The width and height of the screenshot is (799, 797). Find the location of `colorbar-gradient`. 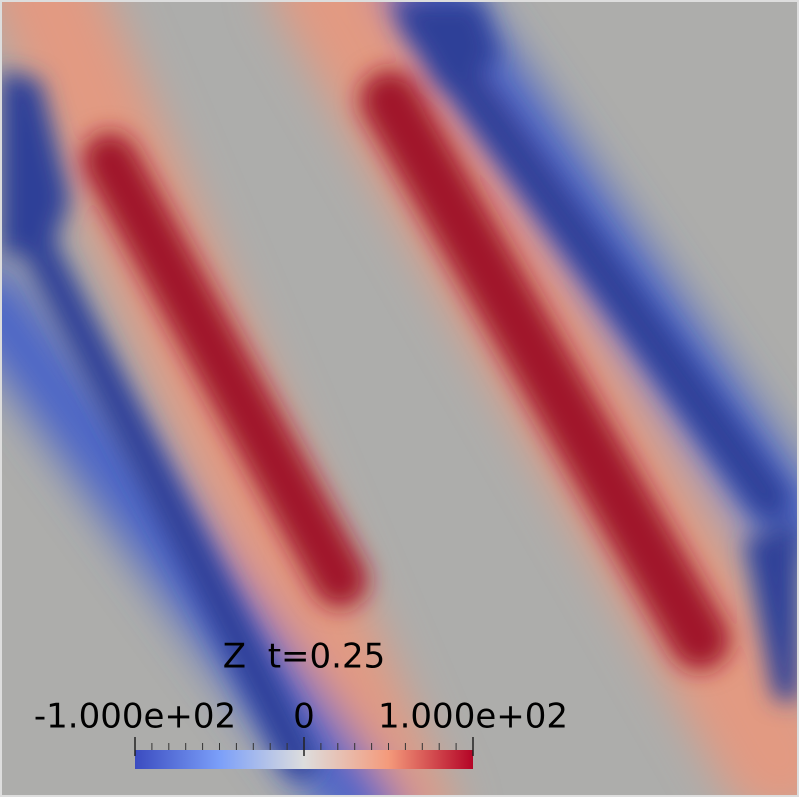

colorbar-gradient is located at coordinates (304, 759).